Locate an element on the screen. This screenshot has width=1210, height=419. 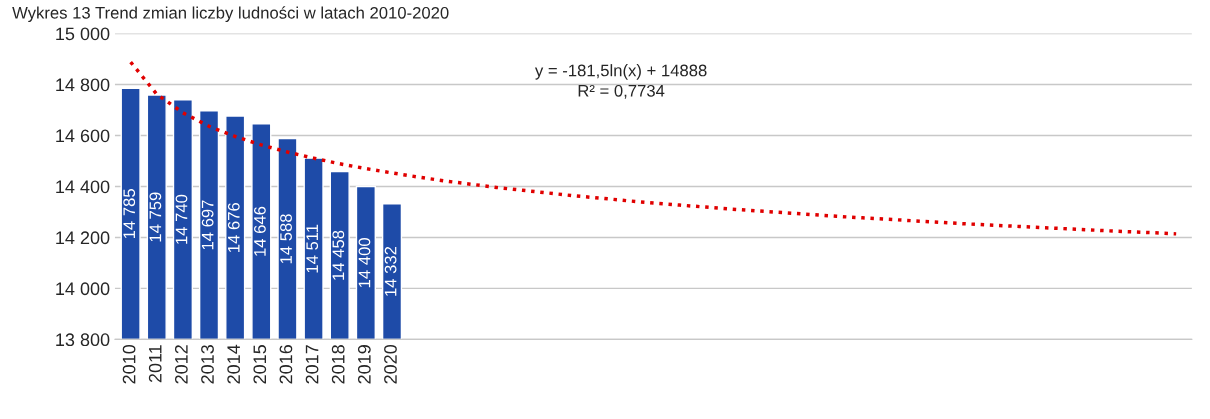
x-tick-label: 2019 is located at coordinates (364, 364).